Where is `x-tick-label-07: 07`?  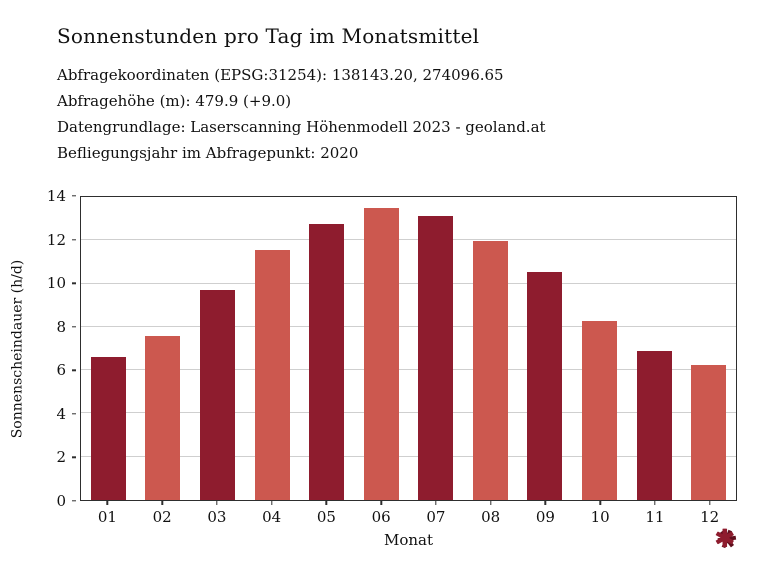
x-tick-label-07: 07 is located at coordinates (436, 517).